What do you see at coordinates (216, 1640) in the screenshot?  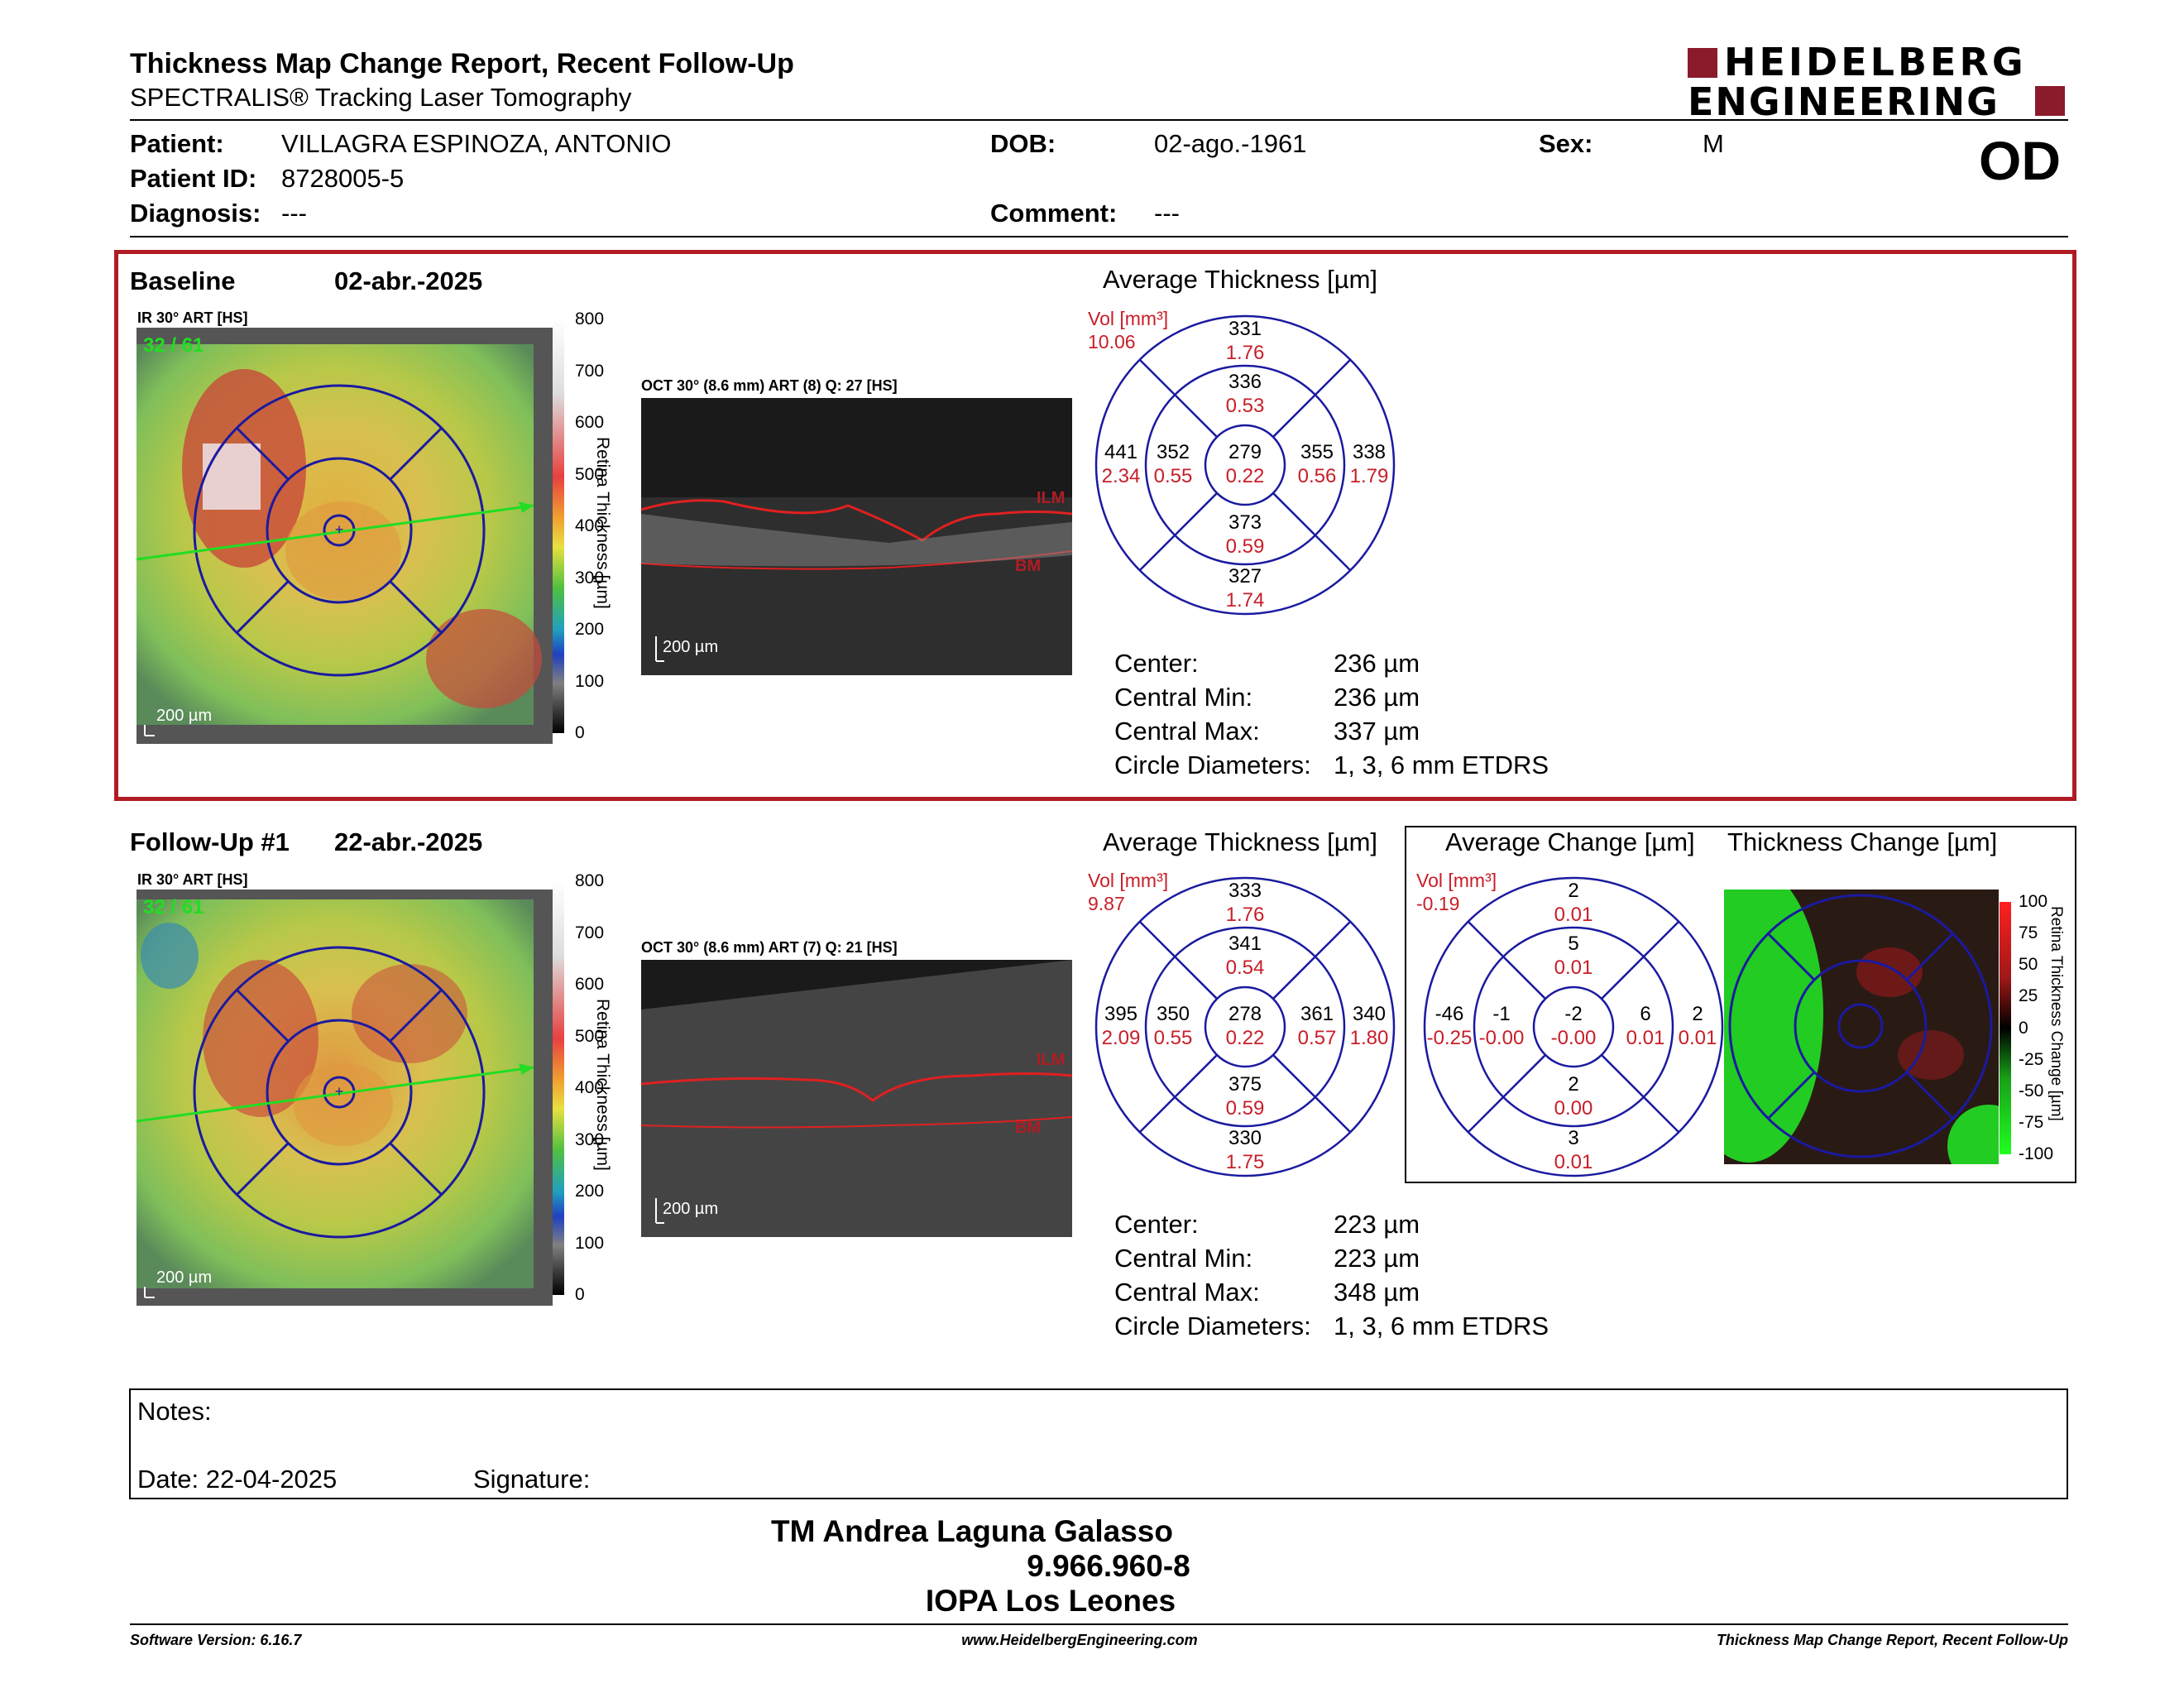 I see `software-version: Software Version: 6.16.7` at bounding box center [216, 1640].